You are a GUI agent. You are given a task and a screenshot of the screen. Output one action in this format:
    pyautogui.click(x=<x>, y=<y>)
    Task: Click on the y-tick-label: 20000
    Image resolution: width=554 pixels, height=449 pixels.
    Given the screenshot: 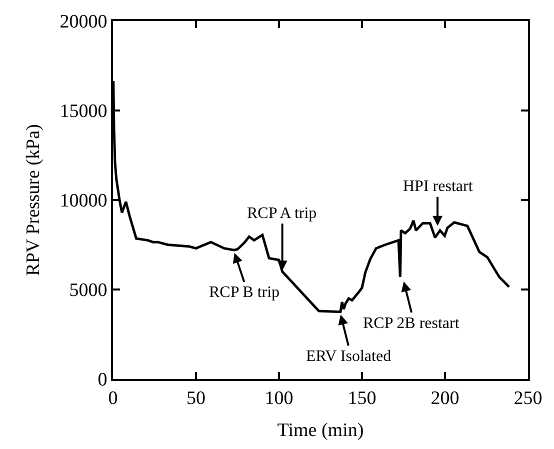 What is the action you would take?
    pyautogui.click(x=84, y=22)
    